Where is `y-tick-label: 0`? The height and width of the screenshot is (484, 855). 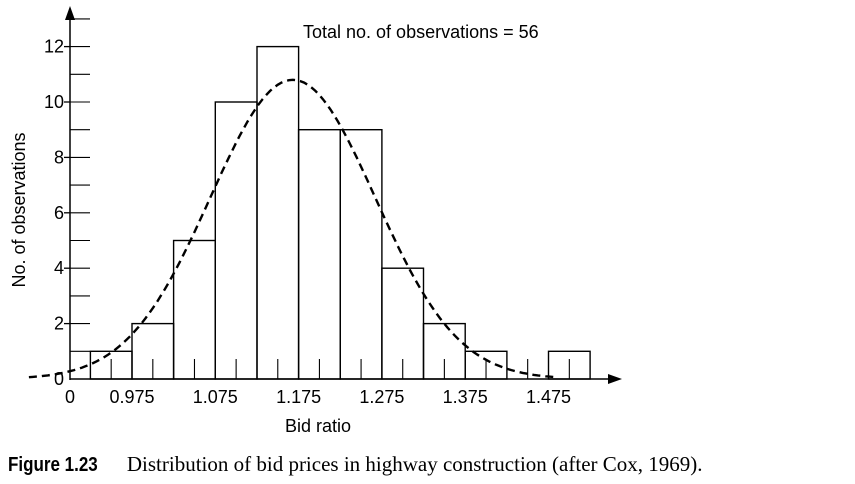
y-tick-label: 0 is located at coordinates (59, 379).